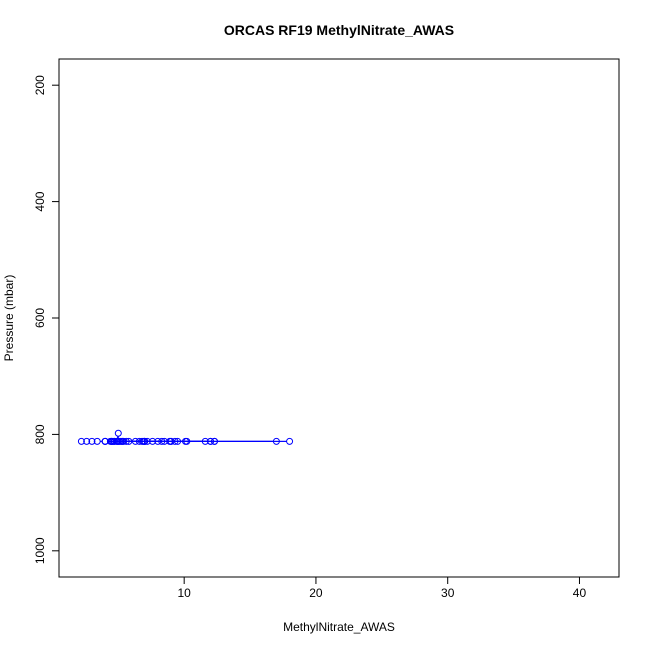 This screenshot has width=650, height=650. I want to click on x-tick-label: 30, so click(448, 593).